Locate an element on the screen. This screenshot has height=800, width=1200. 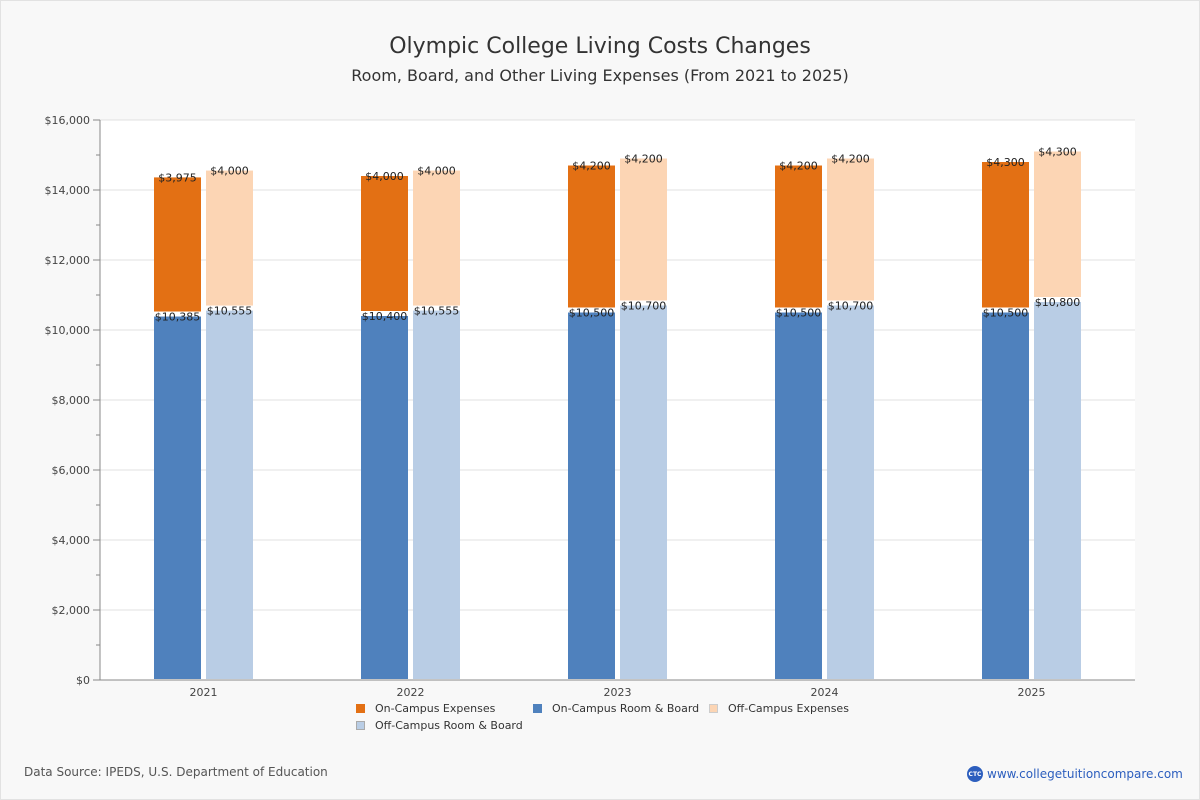
y-tick-label: $6,000 is located at coordinates (71, 470).